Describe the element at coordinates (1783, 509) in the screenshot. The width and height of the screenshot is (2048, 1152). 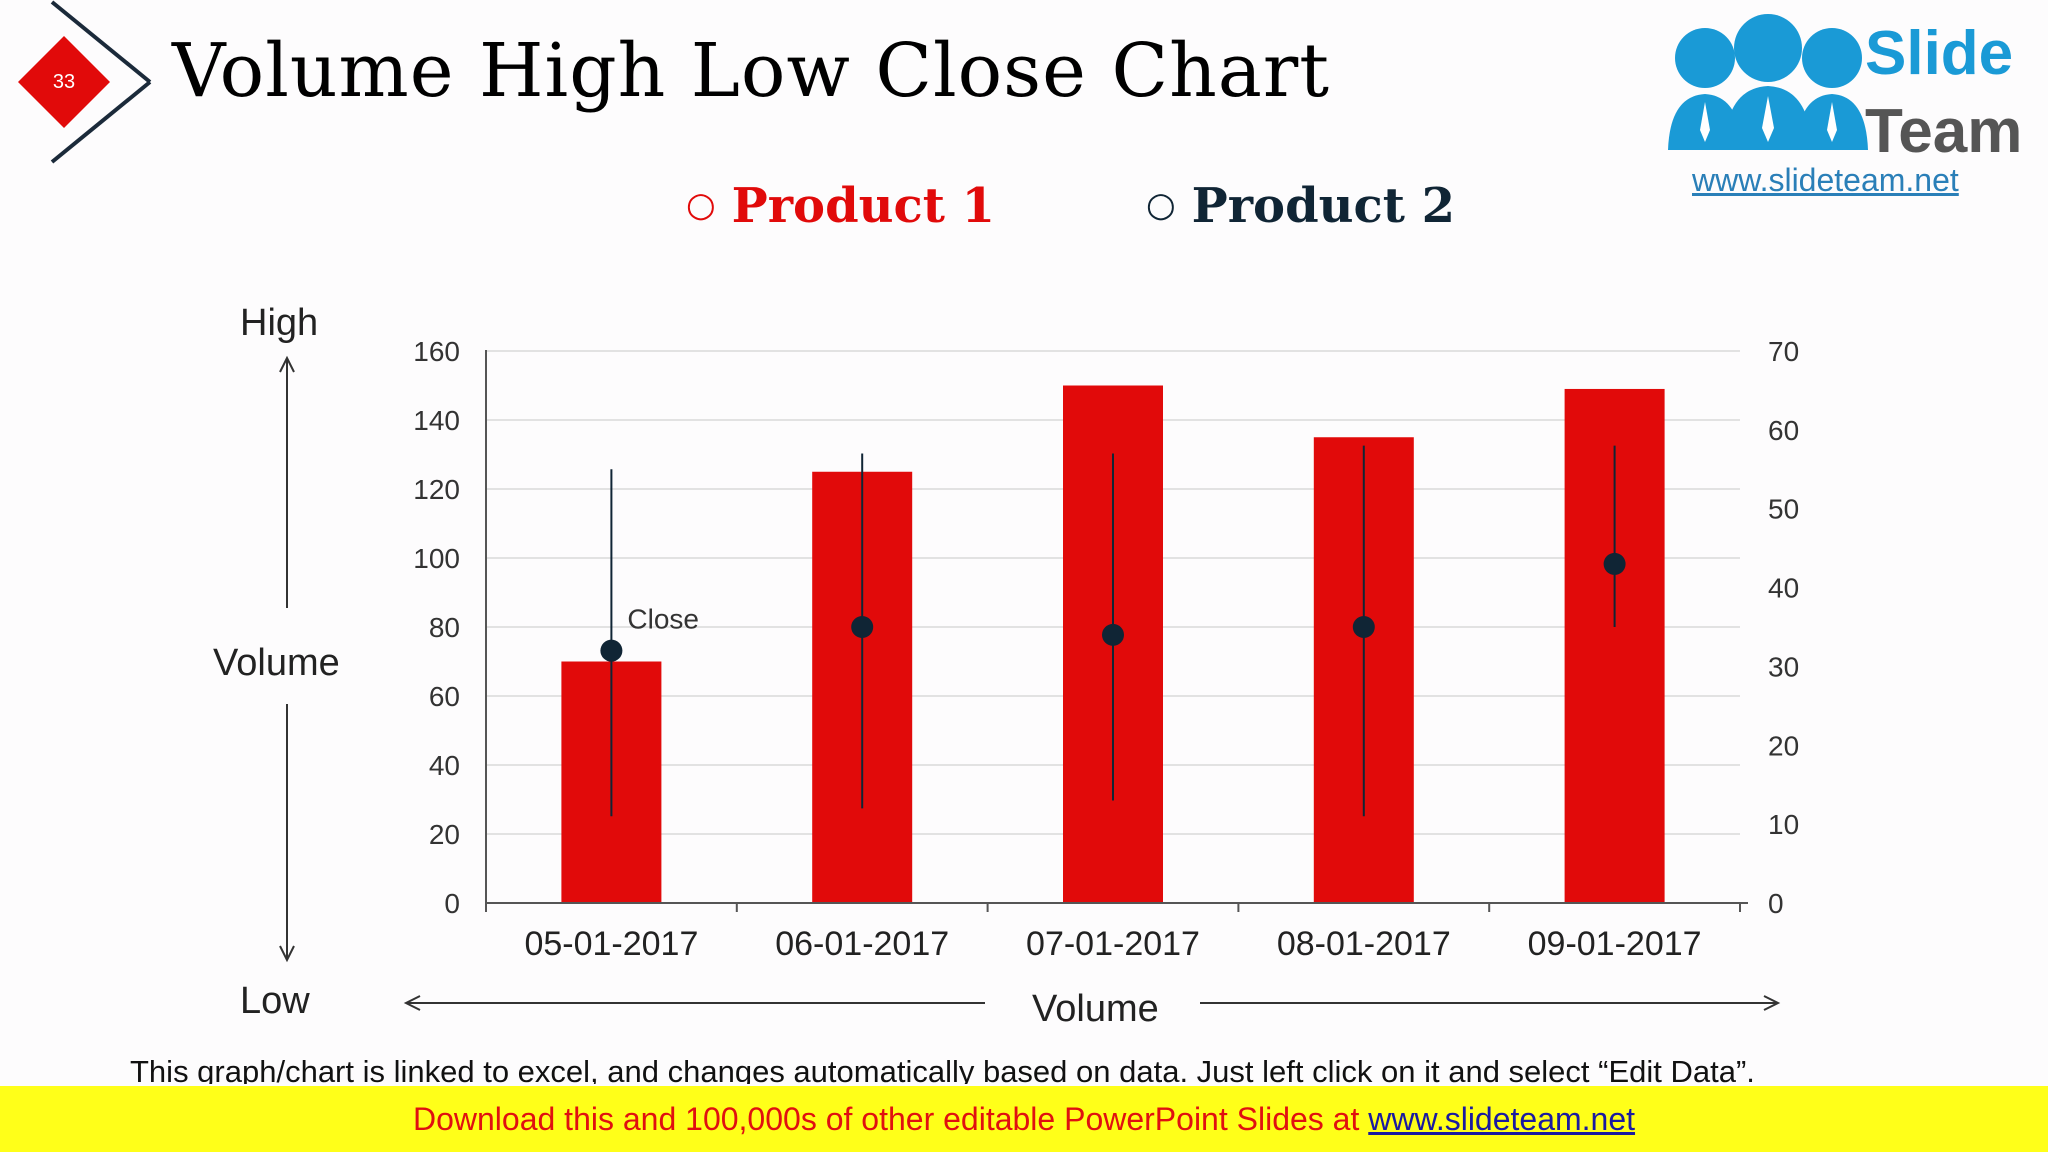
I see `y2-tick-label: 50` at that location.